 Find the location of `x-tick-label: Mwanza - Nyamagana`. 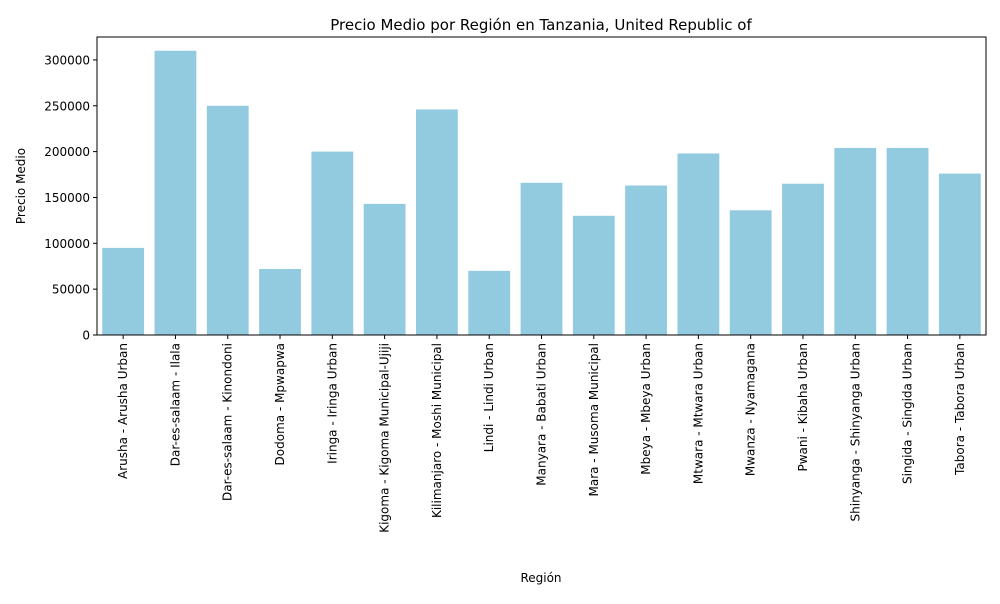

x-tick-label: Mwanza - Nyamagana is located at coordinates (751, 409).